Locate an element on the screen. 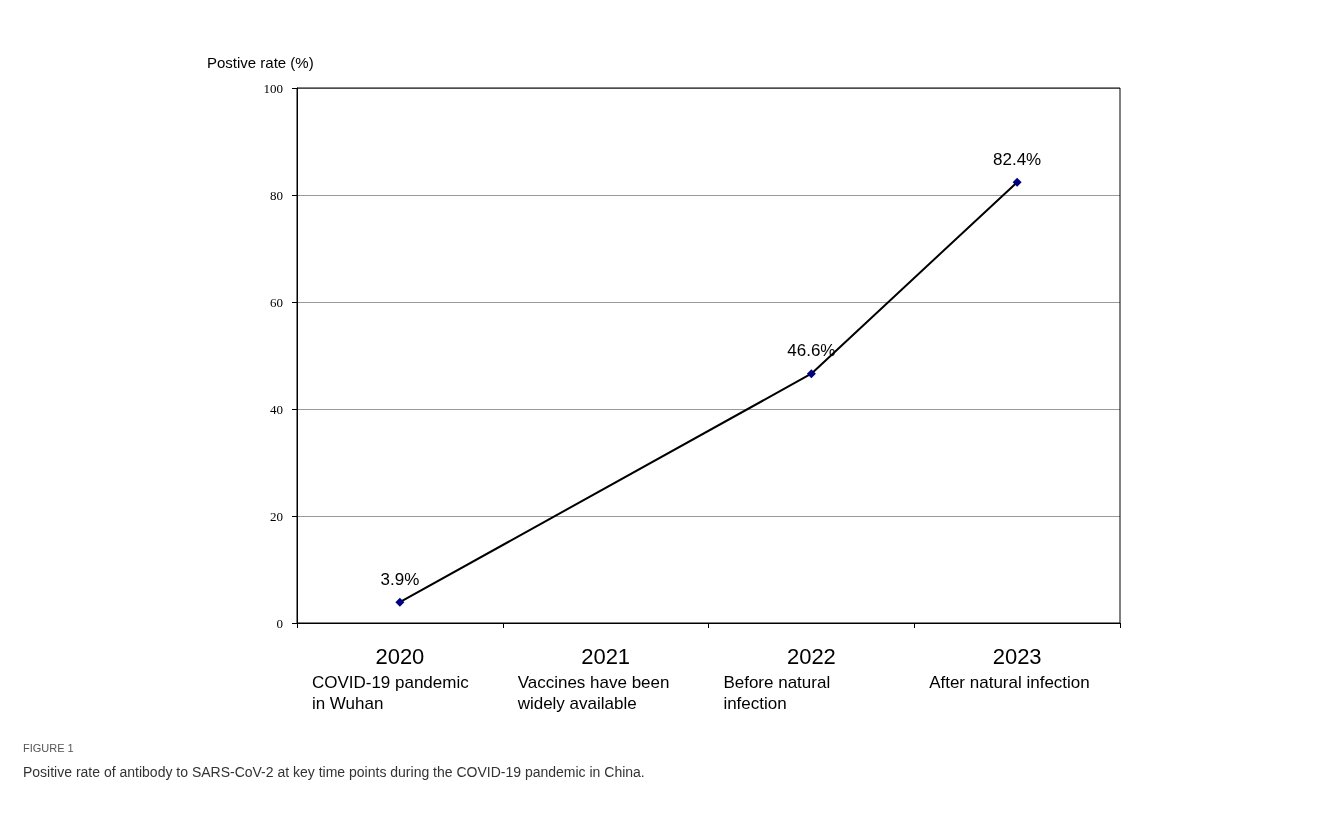  data-label: 46.6% is located at coordinates (811, 351).